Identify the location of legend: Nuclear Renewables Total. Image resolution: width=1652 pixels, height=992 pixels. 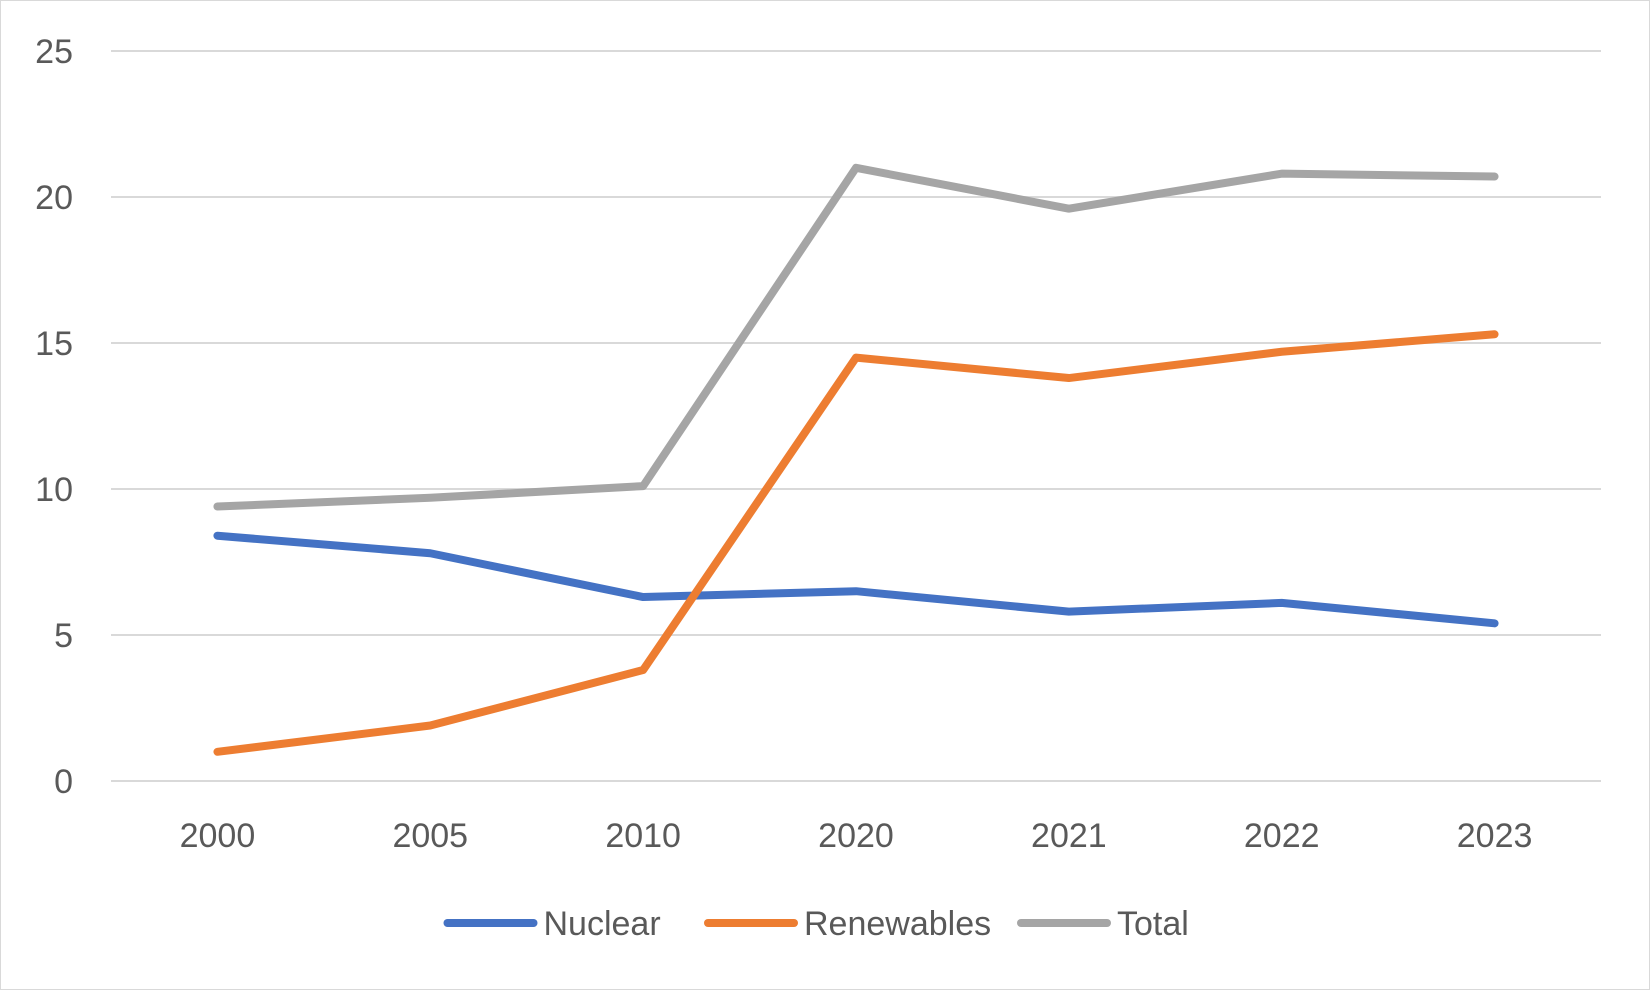
(816, 924).